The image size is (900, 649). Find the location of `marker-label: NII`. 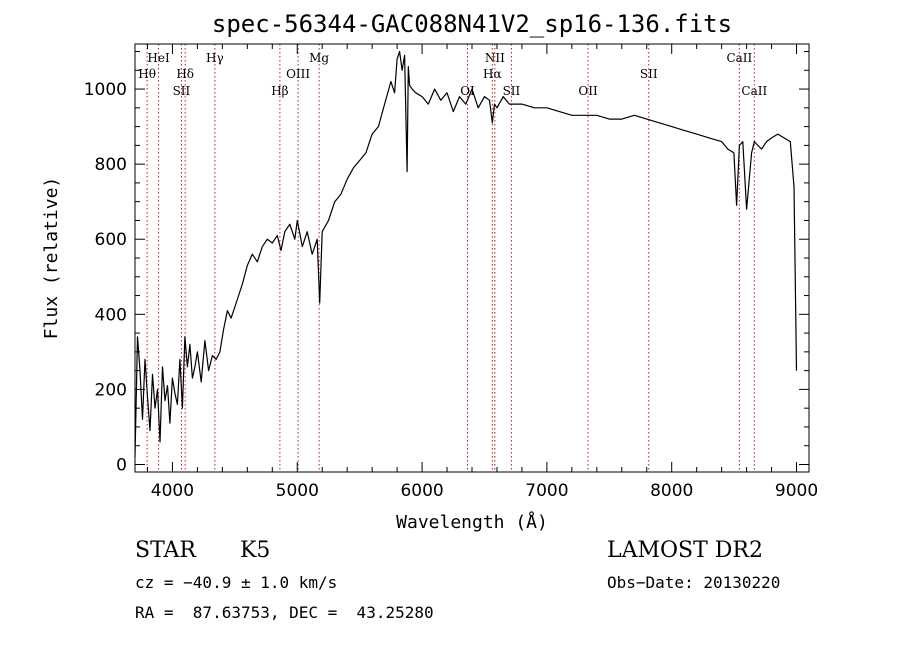

marker-label: NII is located at coordinates (495, 58).